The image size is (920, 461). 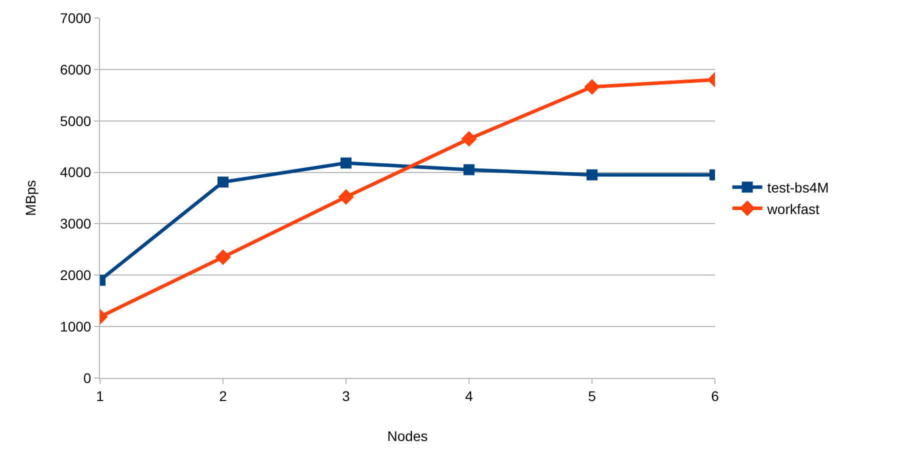 What do you see at coordinates (793, 208) in the screenshot?
I see `legend-label: workfast` at bounding box center [793, 208].